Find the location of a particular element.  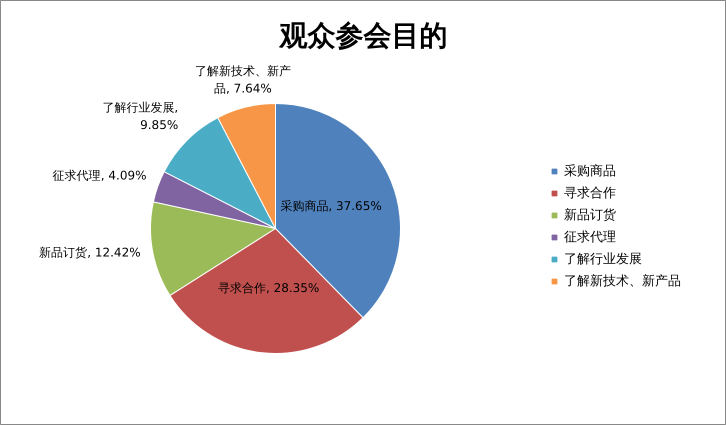

data-label: 了解行业发展, 9.85% is located at coordinates (140, 116).